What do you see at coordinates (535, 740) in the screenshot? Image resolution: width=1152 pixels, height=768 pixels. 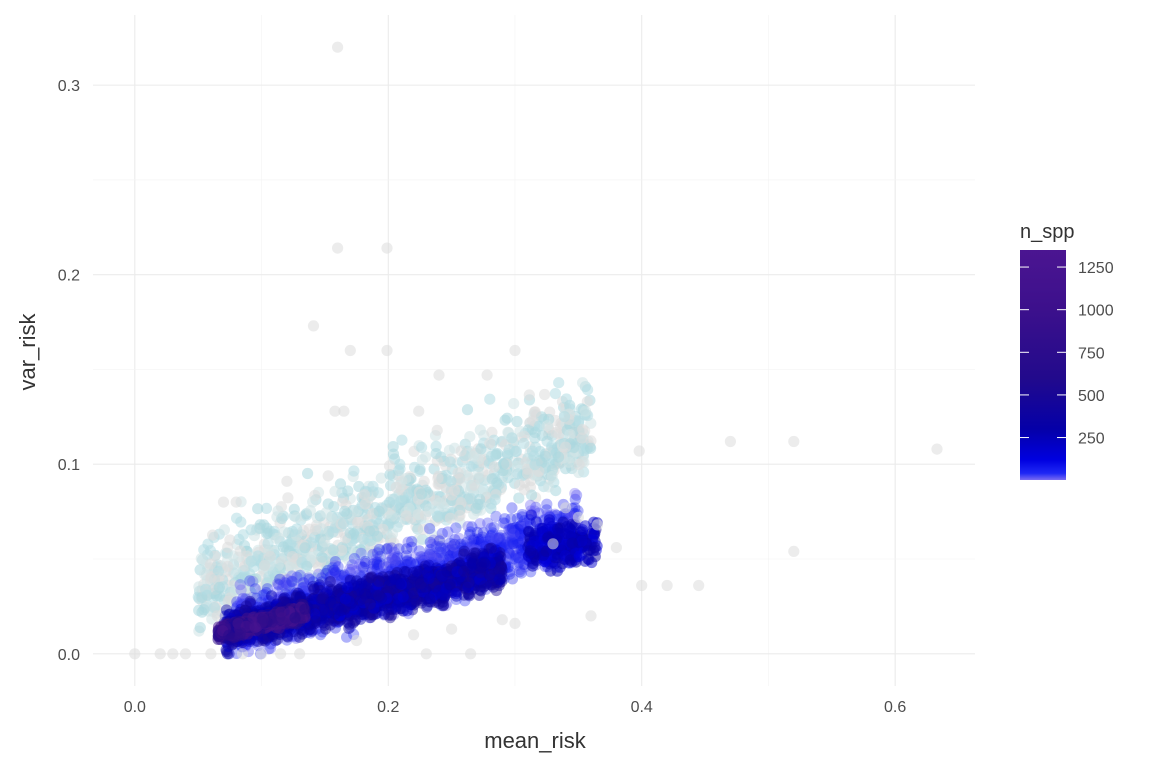 I see `x-axis-title: mean_risk` at bounding box center [535, 740].